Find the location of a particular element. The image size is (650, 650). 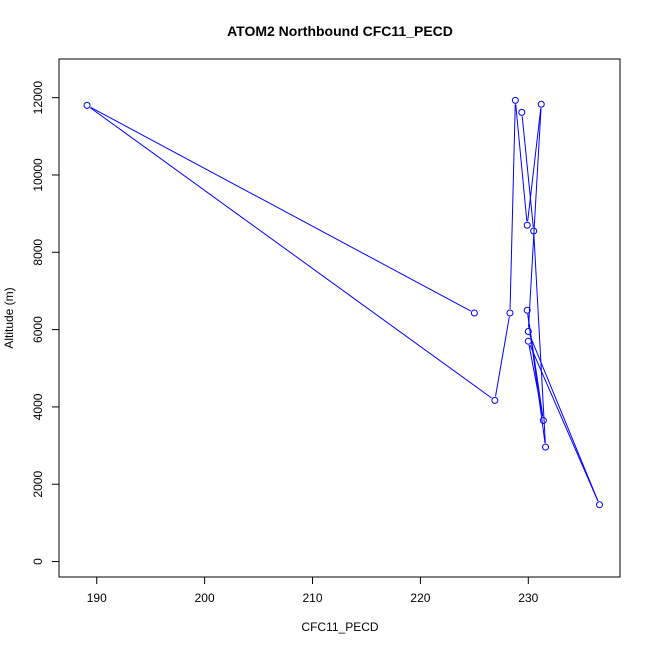

y-tick-label: 0 is located at coordinates (38, 561).